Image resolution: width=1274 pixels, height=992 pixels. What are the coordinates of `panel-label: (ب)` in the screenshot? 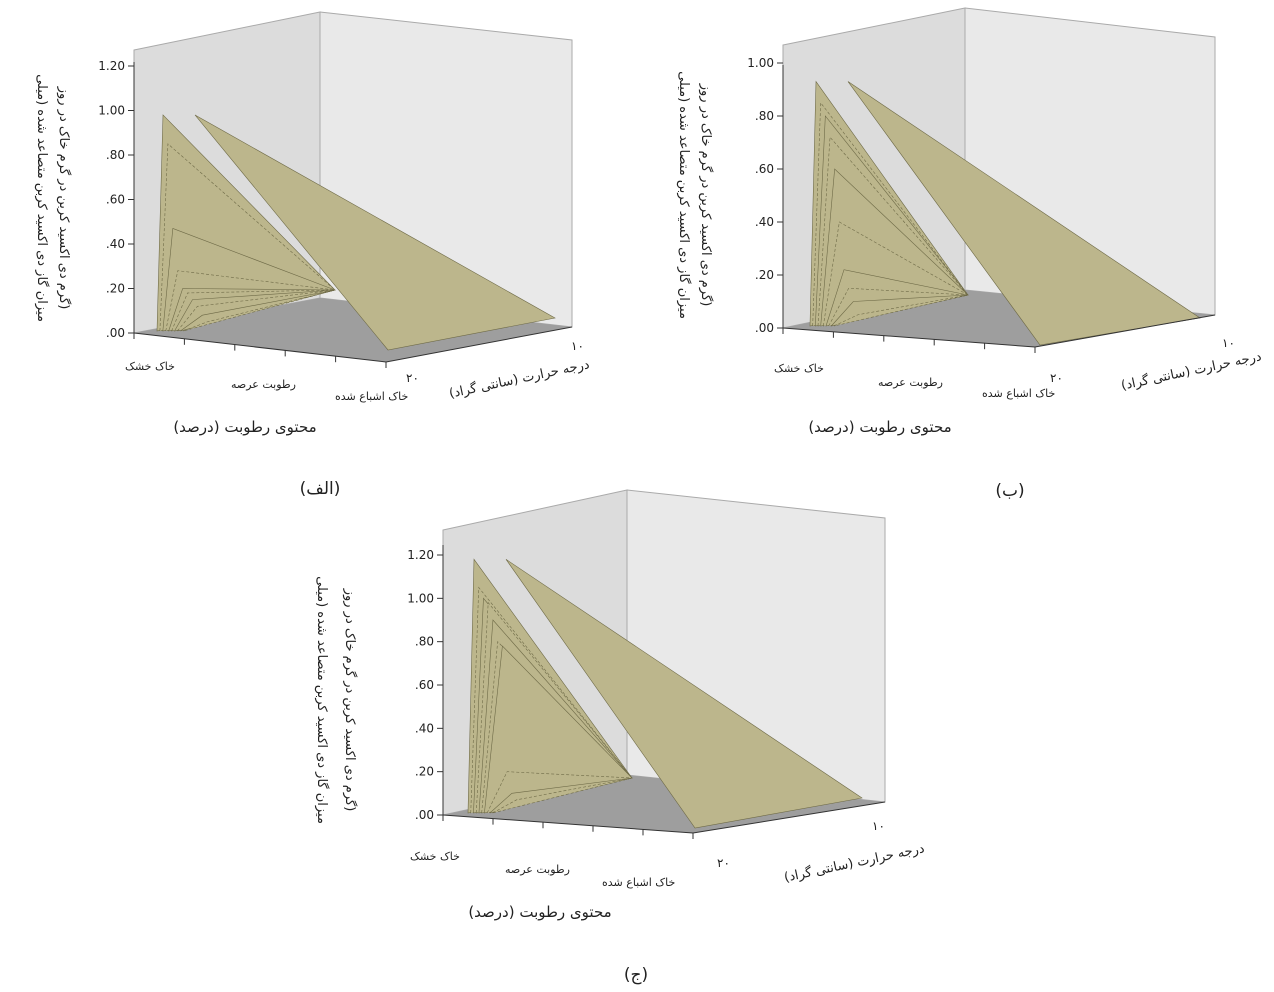 It's located at (1009, 491).